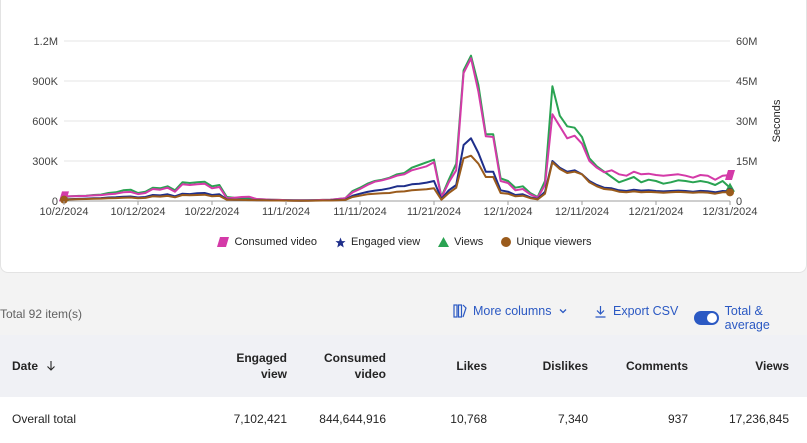 The width and height of the screenshot is (807, 443). Describe the element at coordinates (340, 242) in the screenshot. I see `star-icon` at that location.